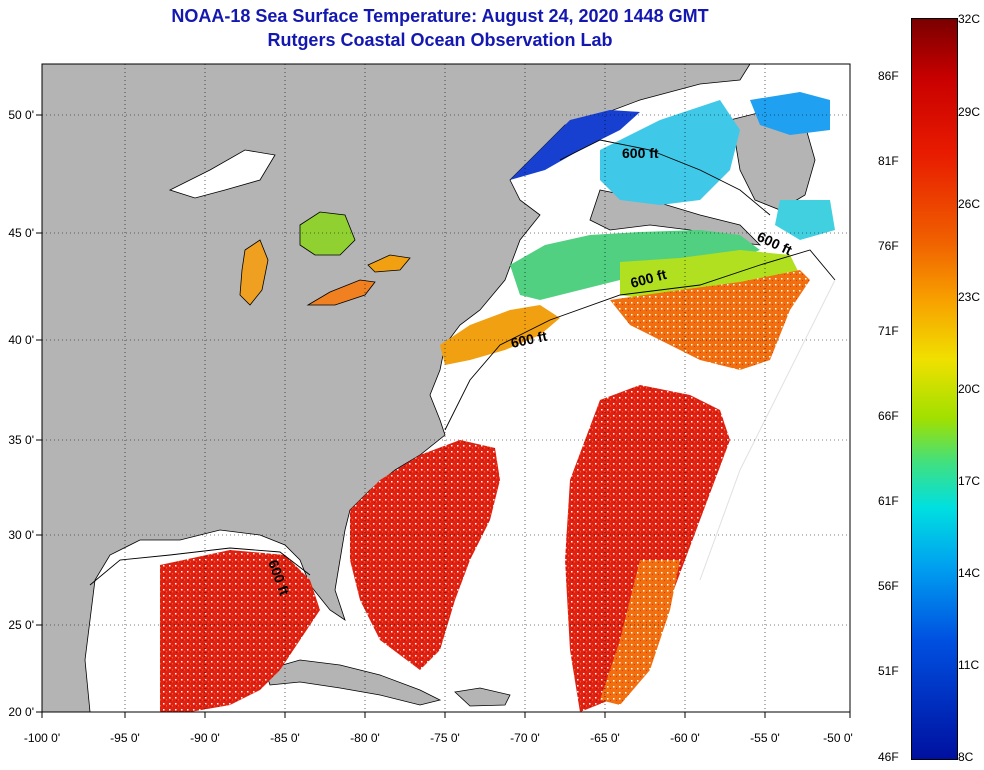  What do you see at coordinates (640, 632) in the screenshot?
I see `sst-offshore-orange` at bounding box center [640, 632].